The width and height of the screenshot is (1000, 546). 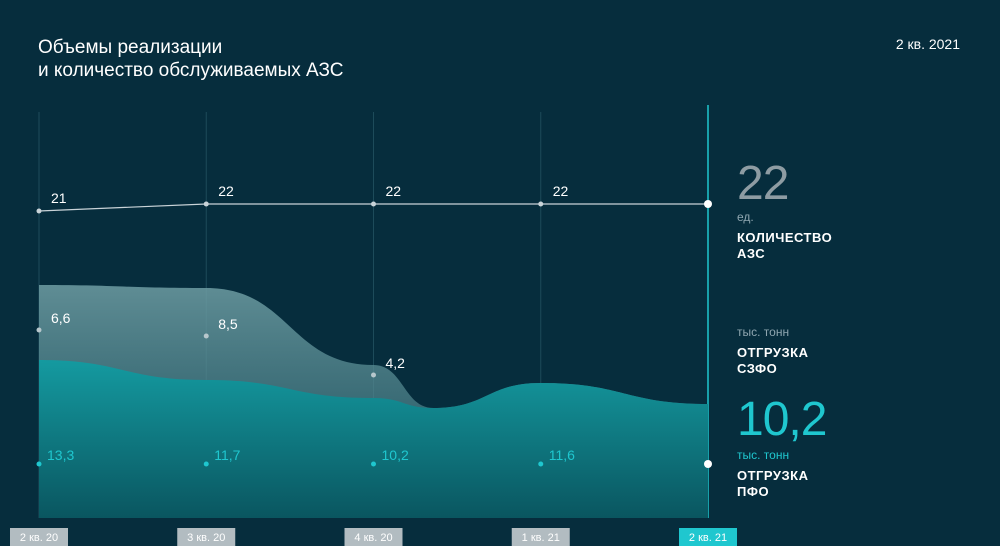 What do you see at coordinates (562, 455) in the screenshot?
I see `pfo-data-label: 11,6` at bounding box center [562, 455].